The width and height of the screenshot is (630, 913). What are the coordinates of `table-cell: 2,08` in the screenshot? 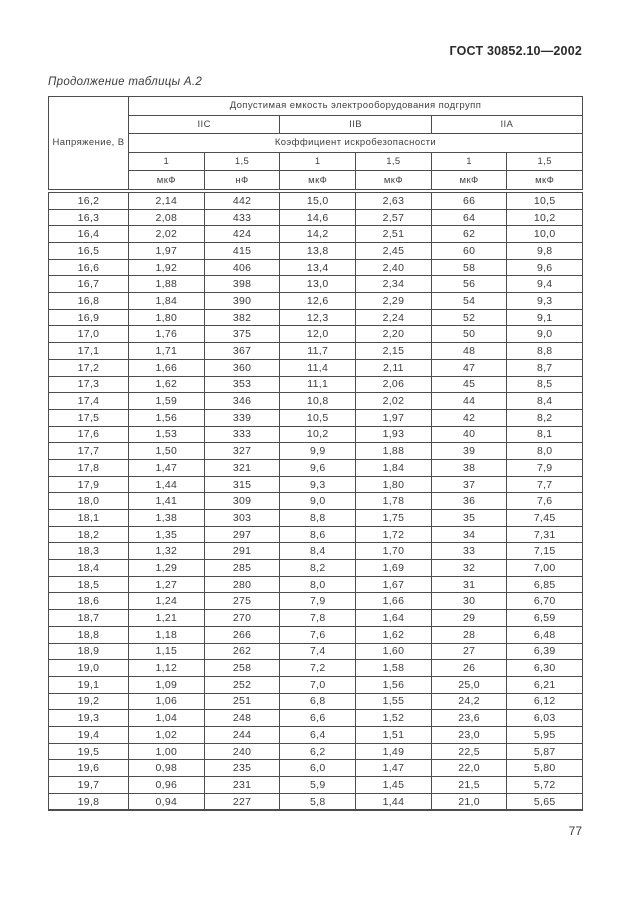 It's located at (166, 217).